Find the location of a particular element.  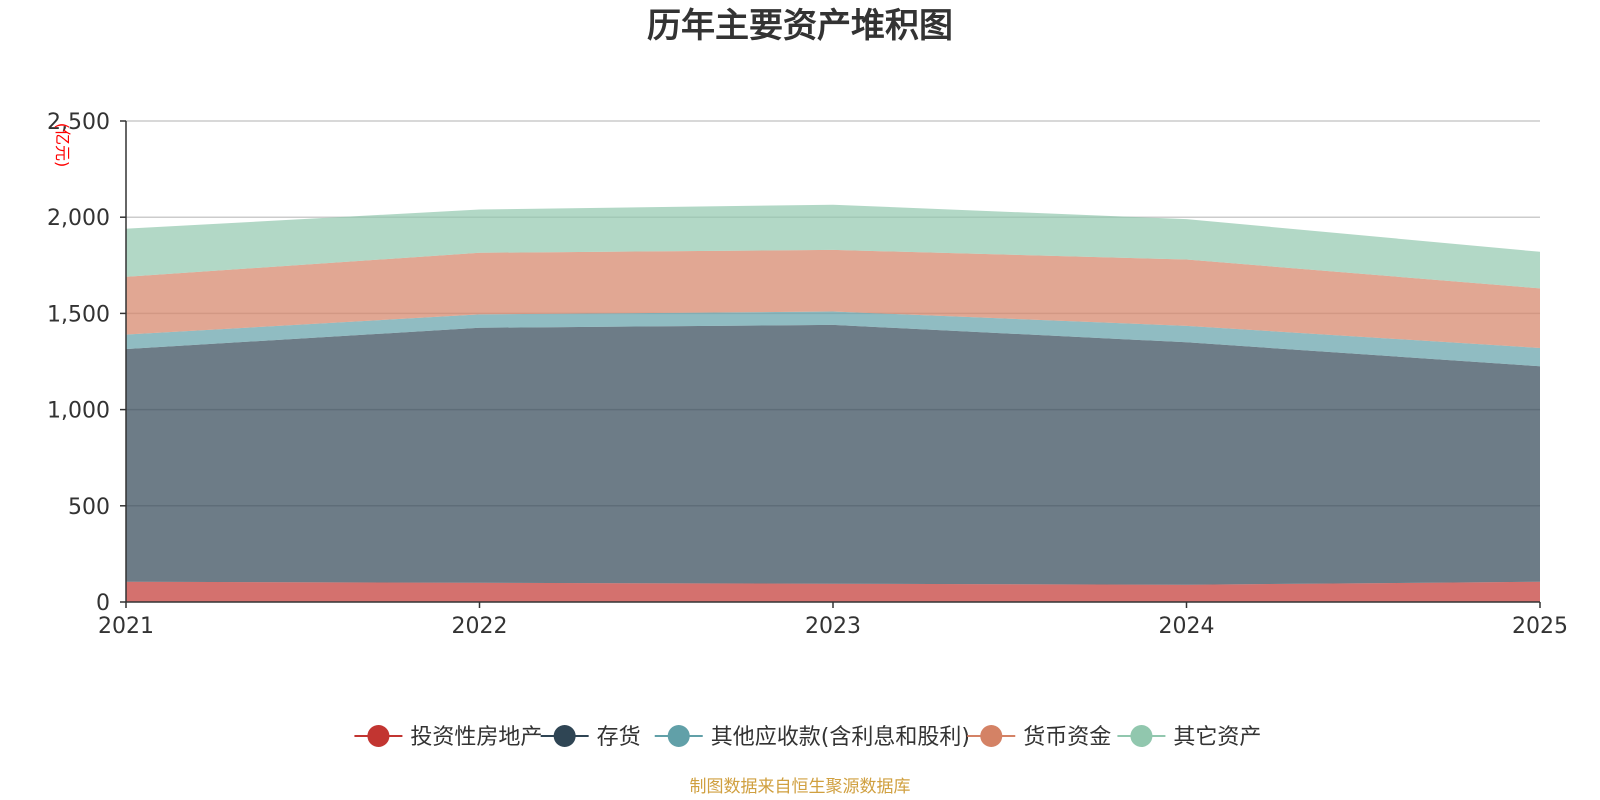

x-tick-label: 2025 is located at coordinates (1540, 626).